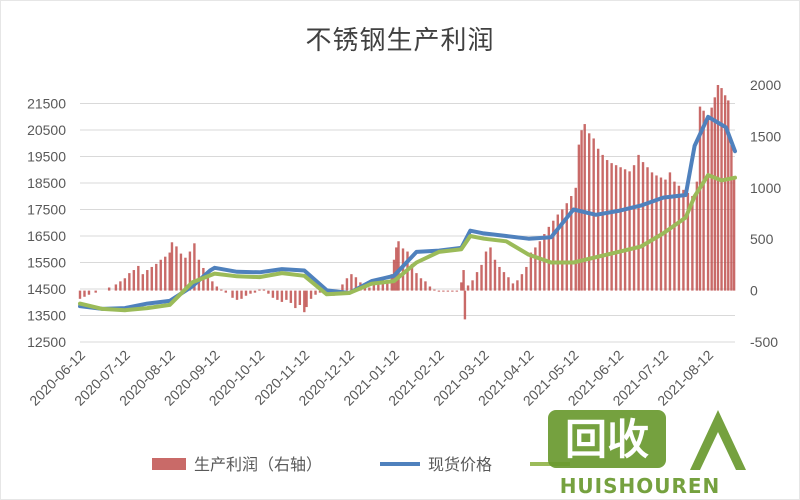  What do you see at coordinates (762, 239) in the screenshot?
I see `right-tick-label: 500` at bounding box center [762, 239].